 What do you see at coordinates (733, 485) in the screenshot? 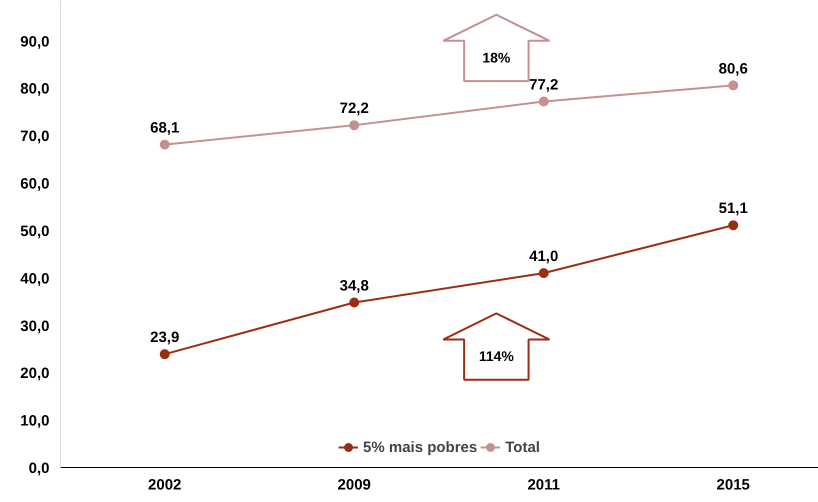
I see `x-tick-label: 2015` at bounding box center [733, 485].